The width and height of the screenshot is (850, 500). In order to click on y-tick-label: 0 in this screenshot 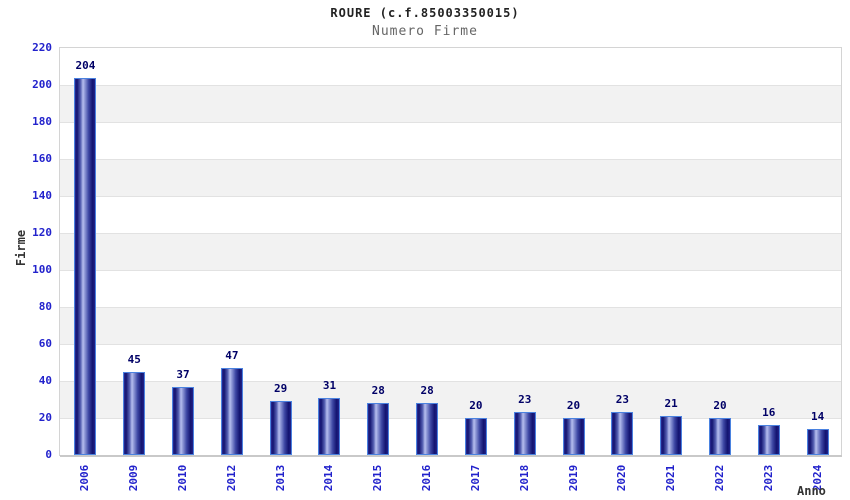, I will do `click(48, 454)`.